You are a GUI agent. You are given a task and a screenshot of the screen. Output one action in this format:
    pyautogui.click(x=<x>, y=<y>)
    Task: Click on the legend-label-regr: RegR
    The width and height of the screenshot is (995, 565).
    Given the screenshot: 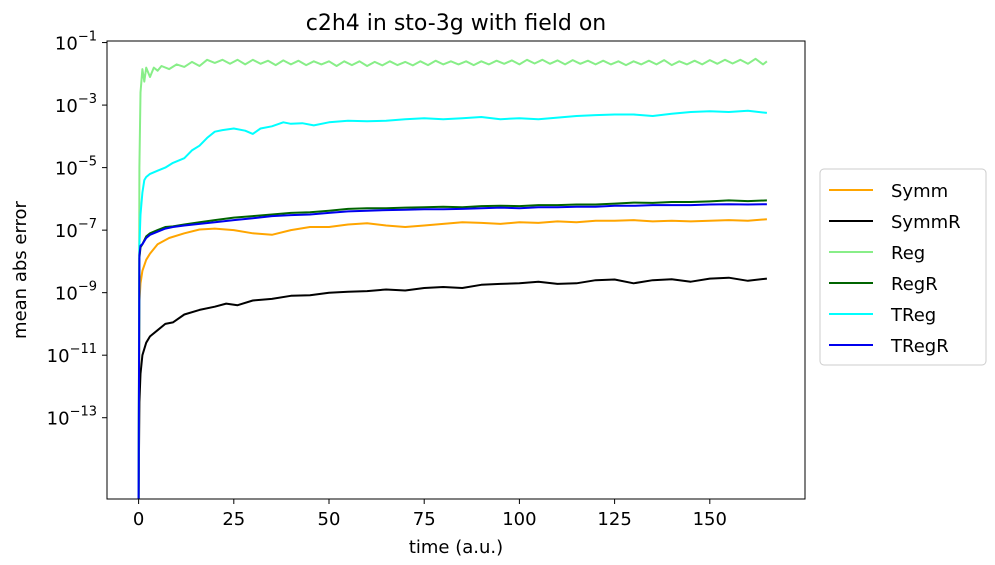 What is the action you would take?
    pyautogui.click(x=914, y=284)
    